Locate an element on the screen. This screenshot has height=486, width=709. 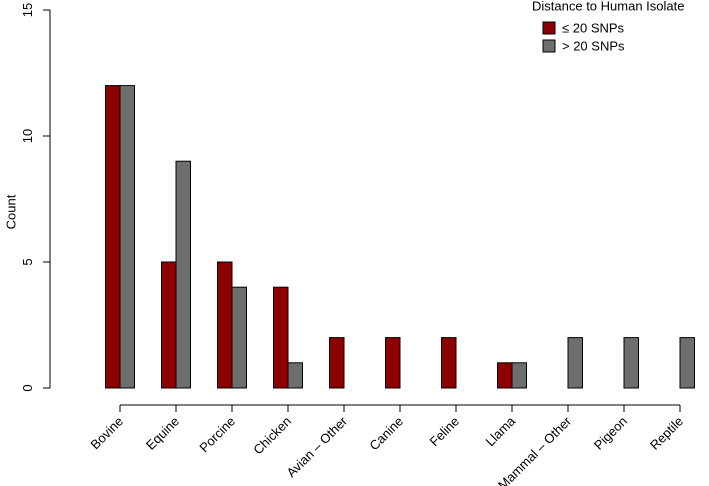
y-tick-label: 10 is located at coordinates (27, 136).